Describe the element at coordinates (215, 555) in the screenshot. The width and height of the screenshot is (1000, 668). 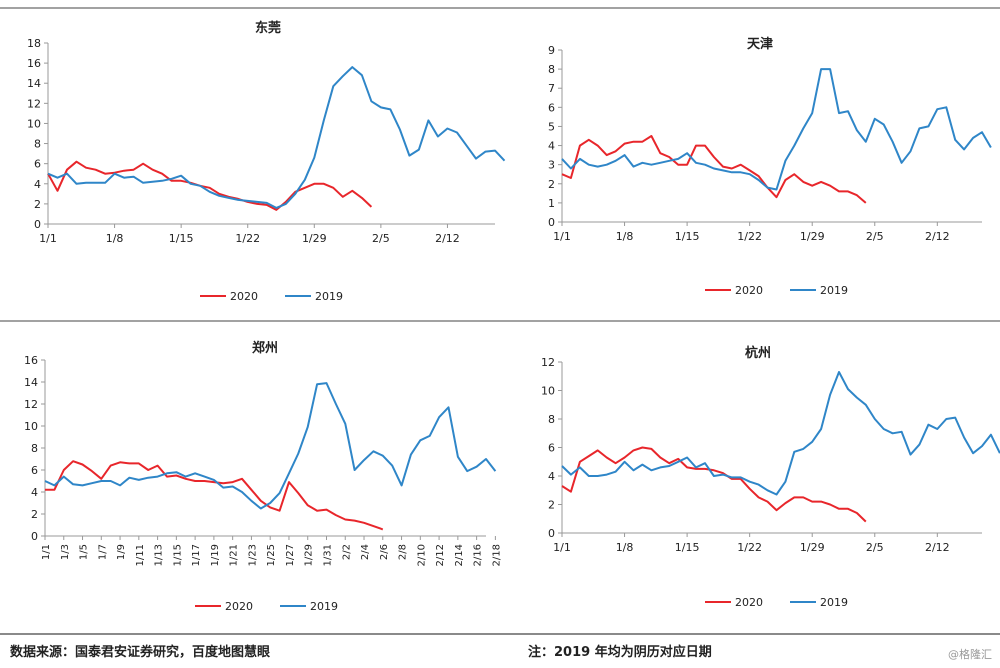
I see `x-tick-label: 1/19` at that location.